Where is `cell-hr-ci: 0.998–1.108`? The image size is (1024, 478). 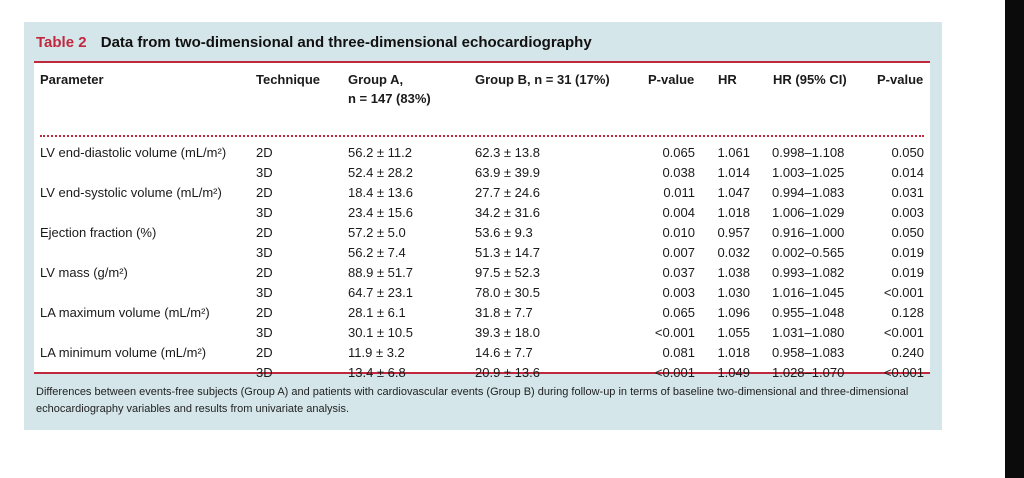
cell-hr-ci: 0.998–1.108 is located at coordinates (808, 152).